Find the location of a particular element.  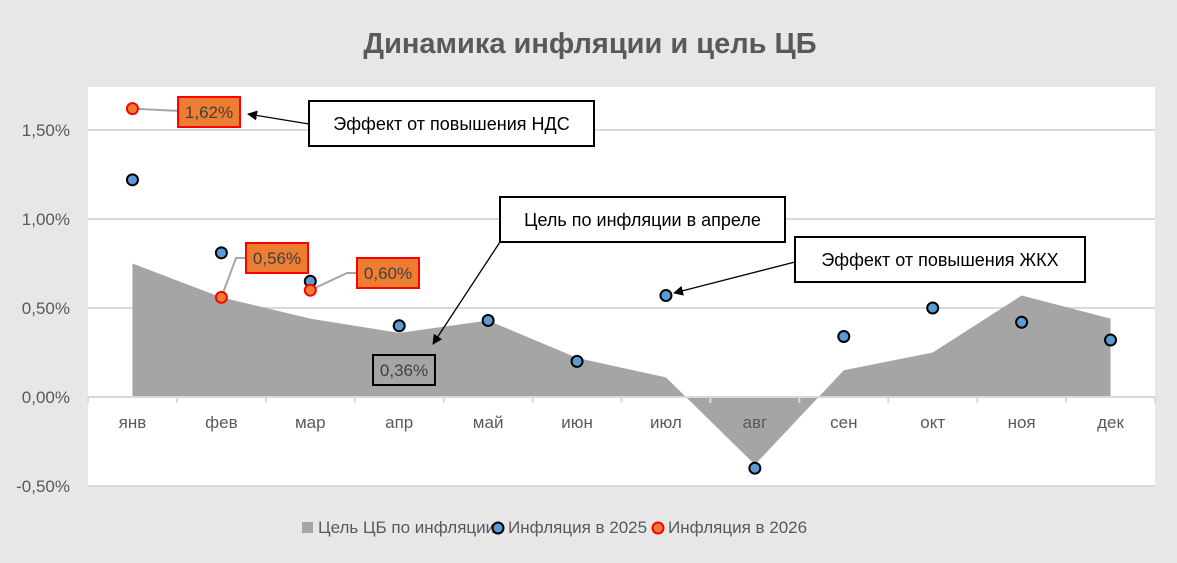

callout-text: Эффект от повышения ЖКХ is located at coordinates (939, 260).